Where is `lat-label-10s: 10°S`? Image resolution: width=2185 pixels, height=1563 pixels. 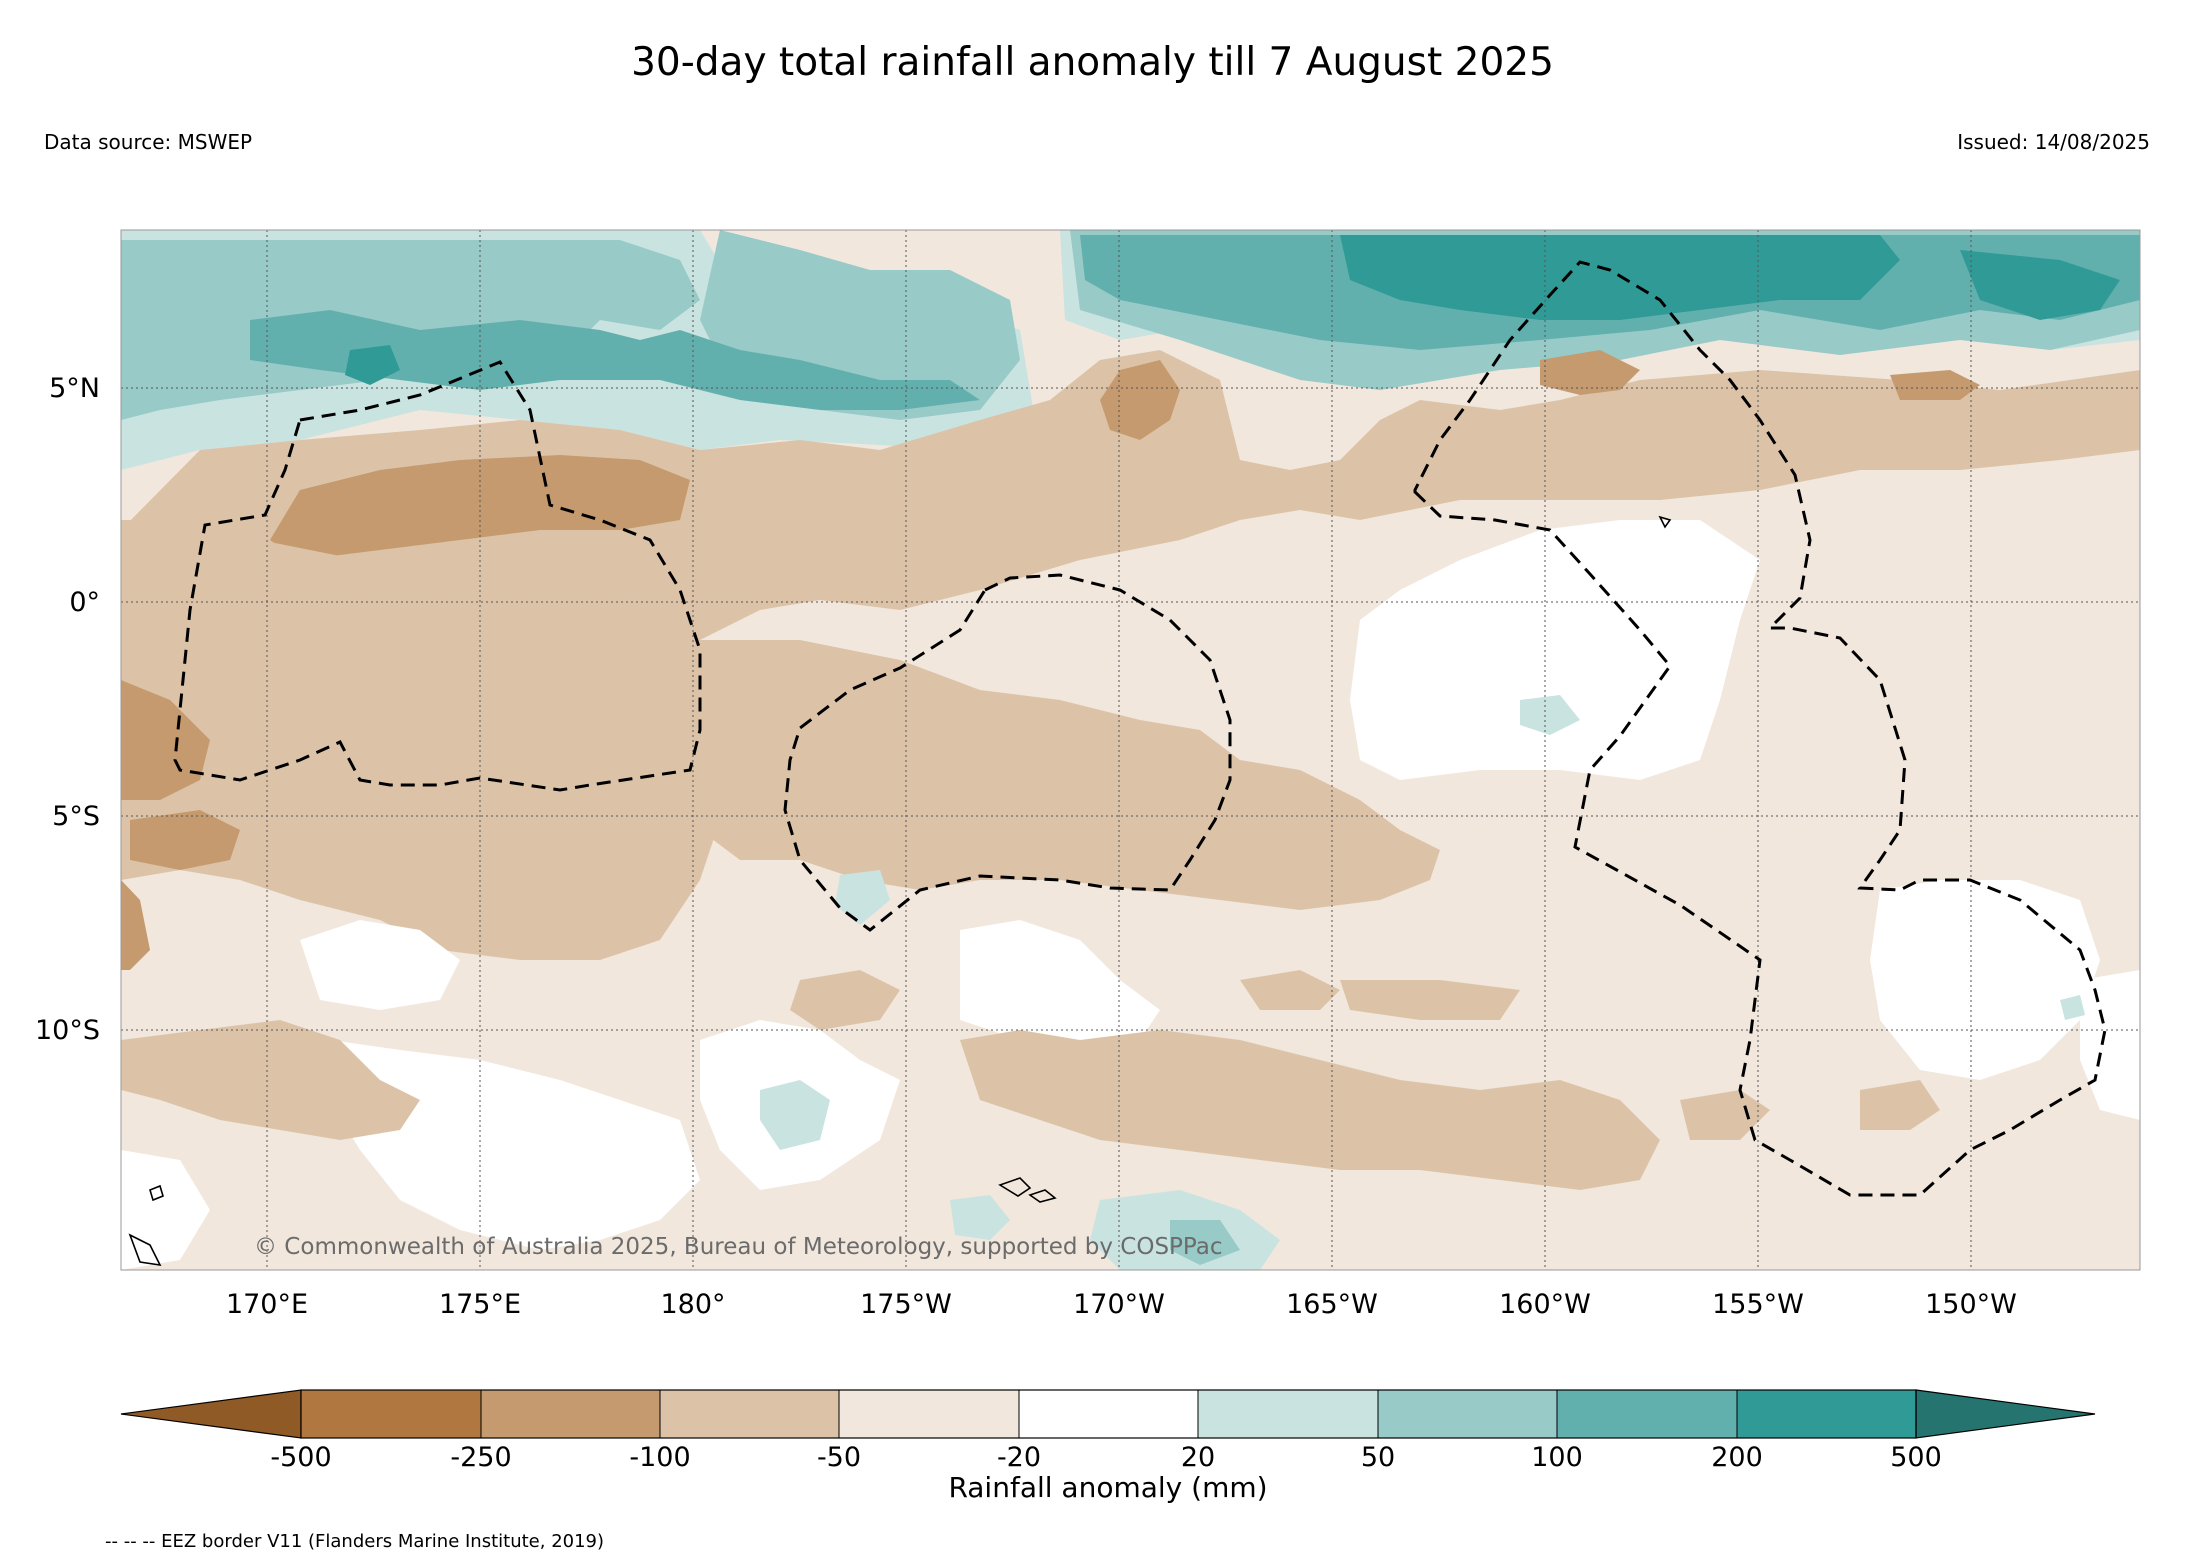 lat-label-10s: 10°S is located at coordinates (67, 1030).